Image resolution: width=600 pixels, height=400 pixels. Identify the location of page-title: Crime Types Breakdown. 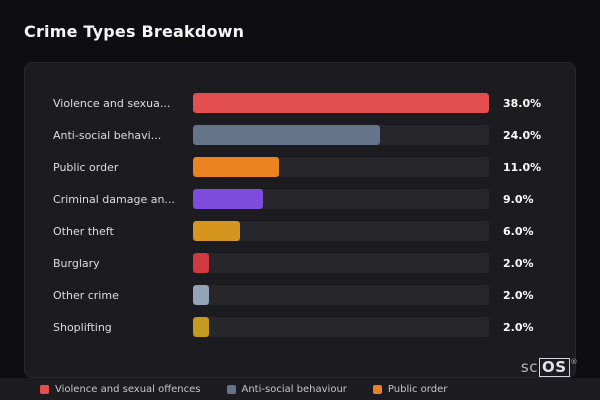
(134, 31).